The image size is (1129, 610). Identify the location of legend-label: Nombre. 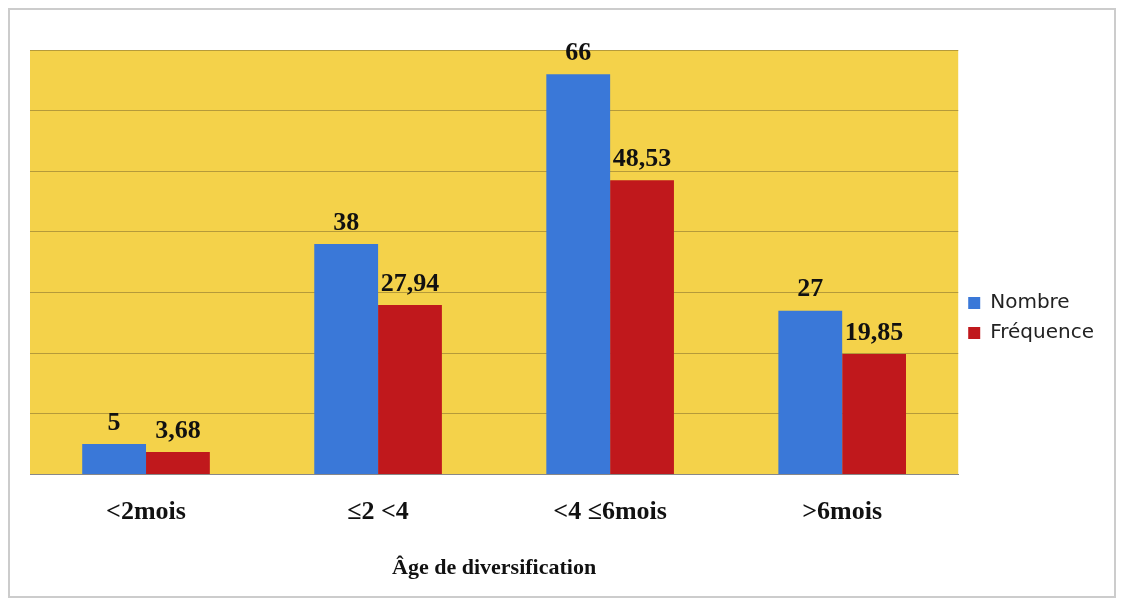
(1030, 301).